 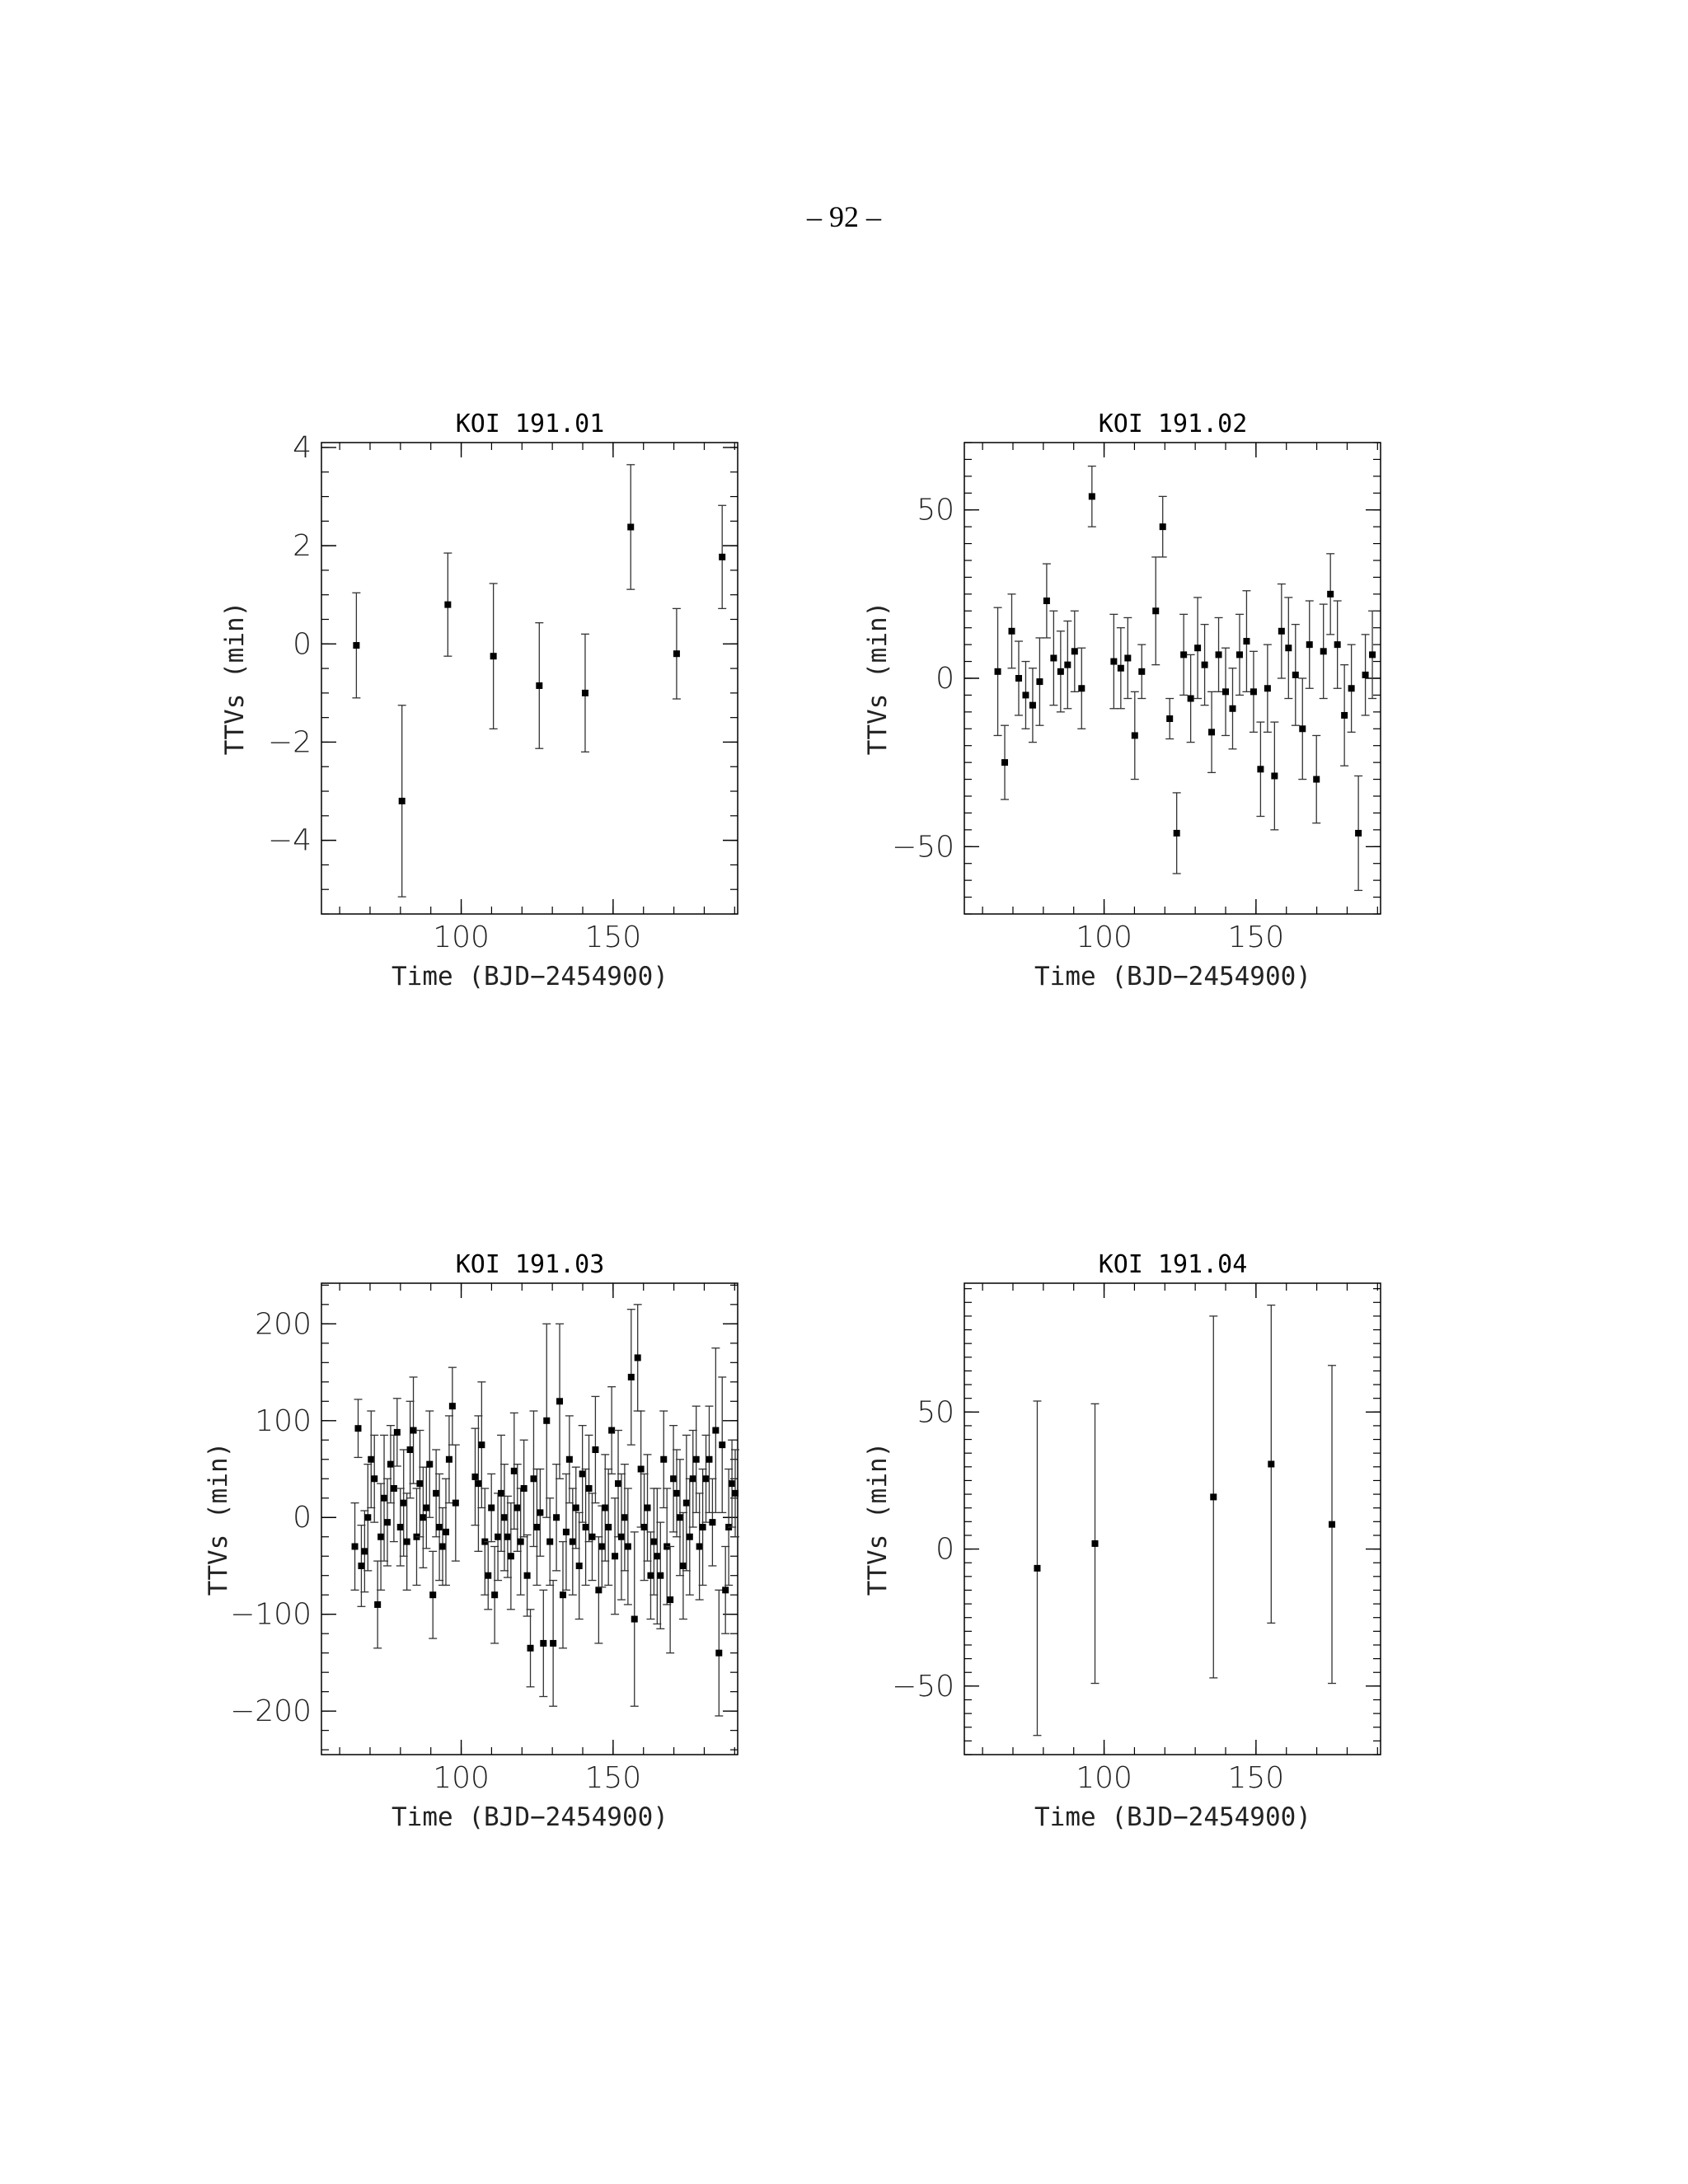 I want to click on chart-title: KOI 191.02, so click(x=1173, y=424).